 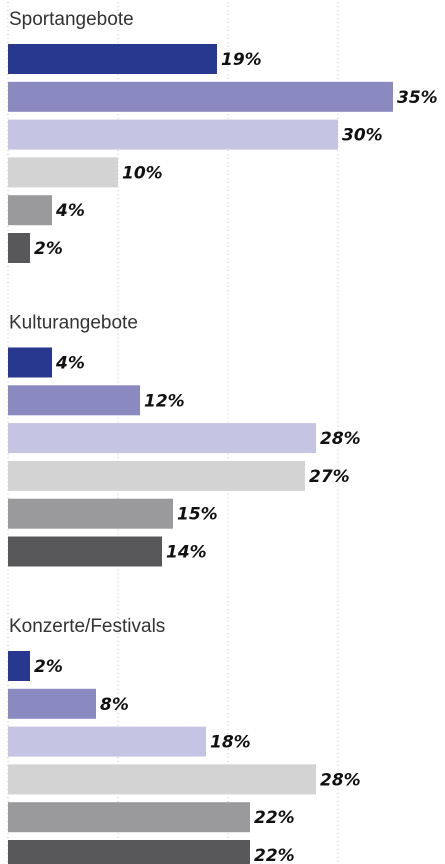 I want to click on value-label: 19%, so click(x=241, y=60).